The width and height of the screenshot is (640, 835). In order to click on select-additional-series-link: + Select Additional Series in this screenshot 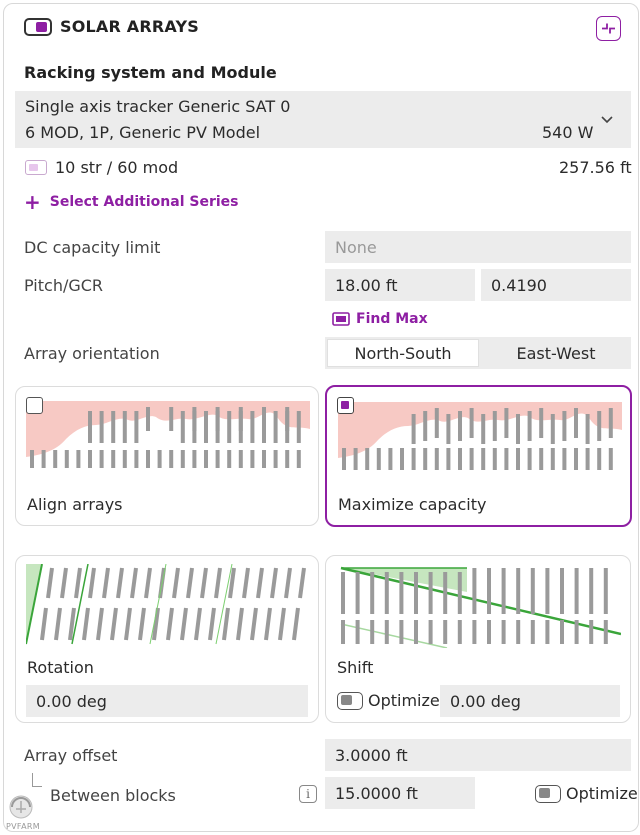, I will do `click(131, 202)`.